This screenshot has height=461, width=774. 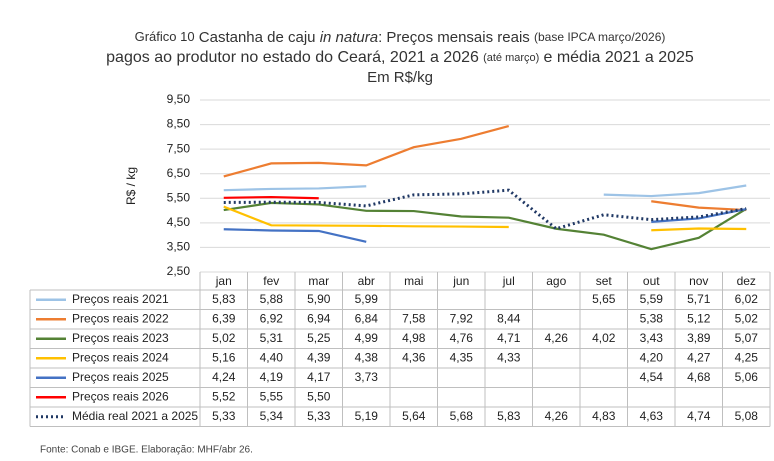 What do you see at coordinates (367, 299) in the screenshot?
I see `data-label: 5,99` at bounding box center [367, 299].